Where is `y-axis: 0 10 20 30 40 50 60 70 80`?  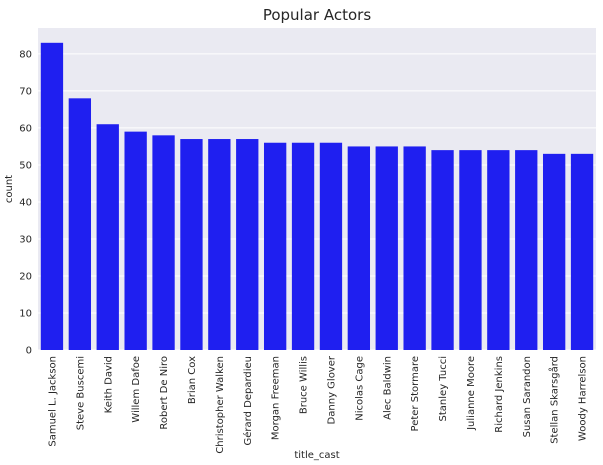 y-axis: 0 10 20 30 40 50 60 70 80 is located at coordinates (25, 202).